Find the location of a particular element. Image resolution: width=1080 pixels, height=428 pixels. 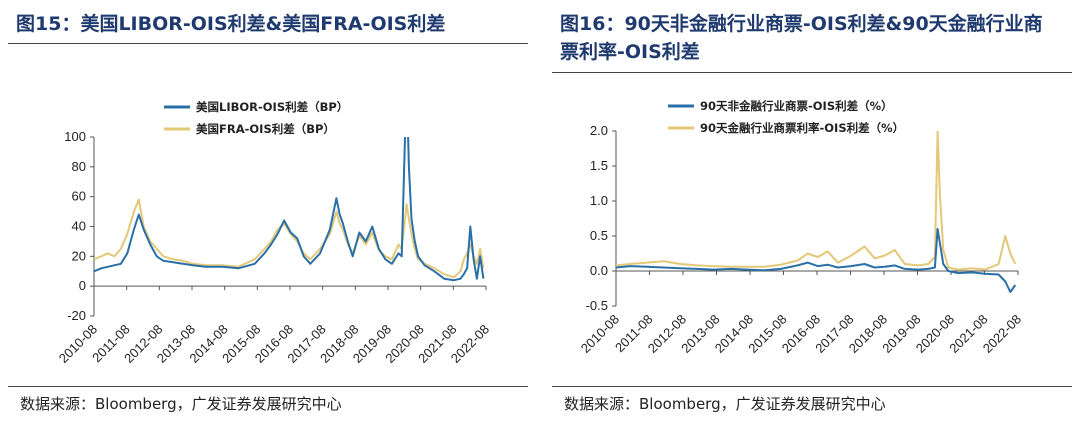

legend-label: 美国LIBOR-OIS利差（BP） is located at coordinates (272, 107).